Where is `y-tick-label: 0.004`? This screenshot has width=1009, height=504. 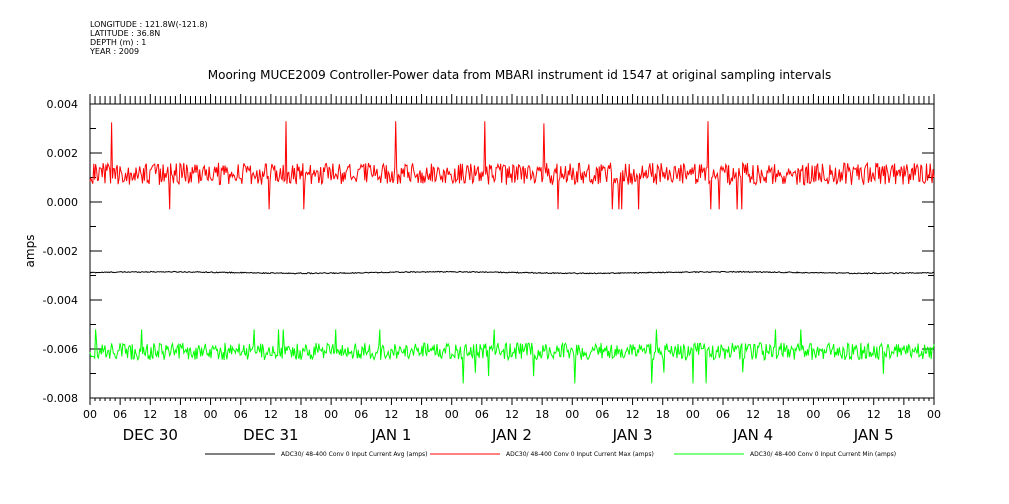
y-tick-label: 0.004 is located at coordinates (63, 104).